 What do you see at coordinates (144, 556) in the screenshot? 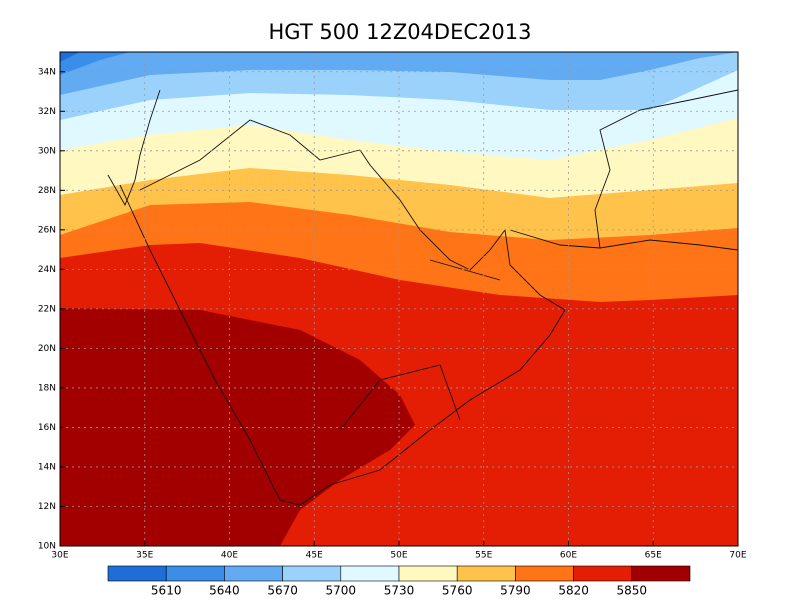
I see `x-tick-label: 35E` at bounding box center [144, 556].